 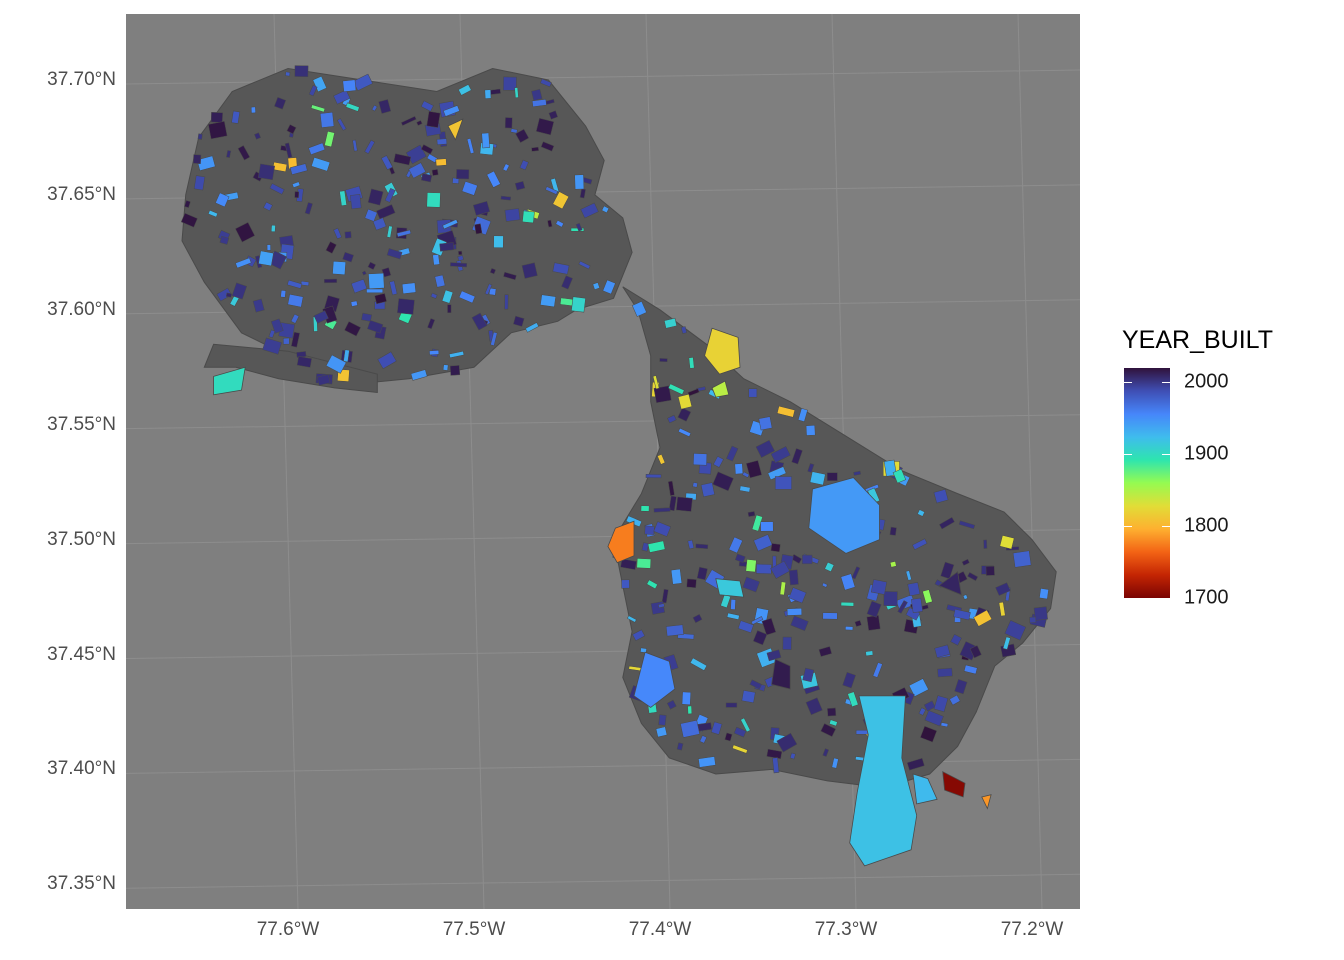 What do you see at coordinates (1206, 453) in the screenshot?
I see `legend-break-label: 1900` at bounding box center [1206, 453].